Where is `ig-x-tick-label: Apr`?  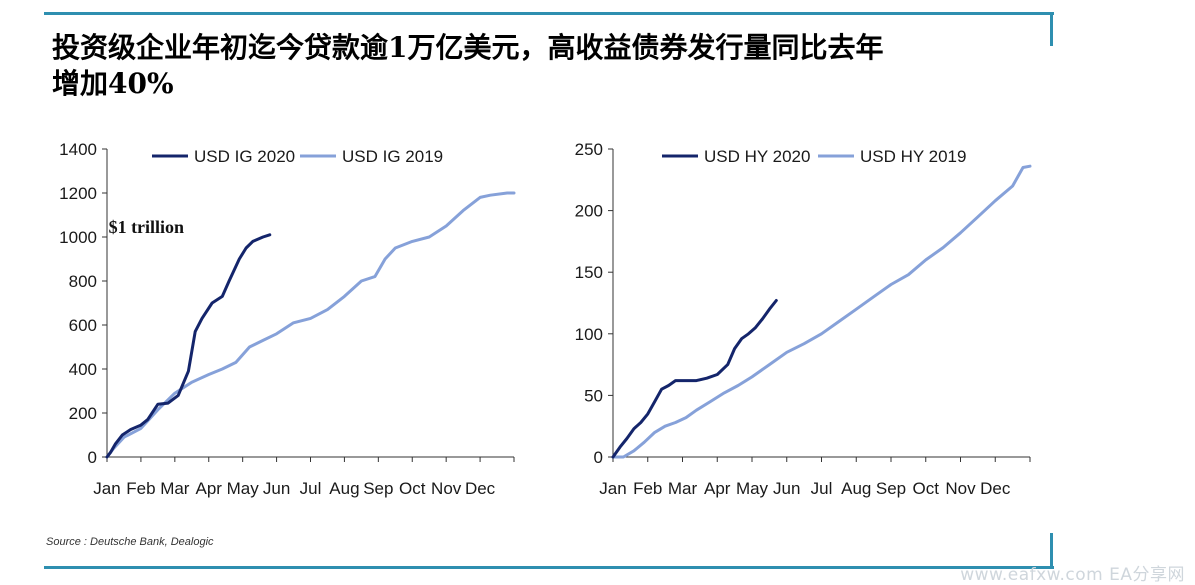
ig-x-tick-label: Apr is located at coordinates (209, 488).